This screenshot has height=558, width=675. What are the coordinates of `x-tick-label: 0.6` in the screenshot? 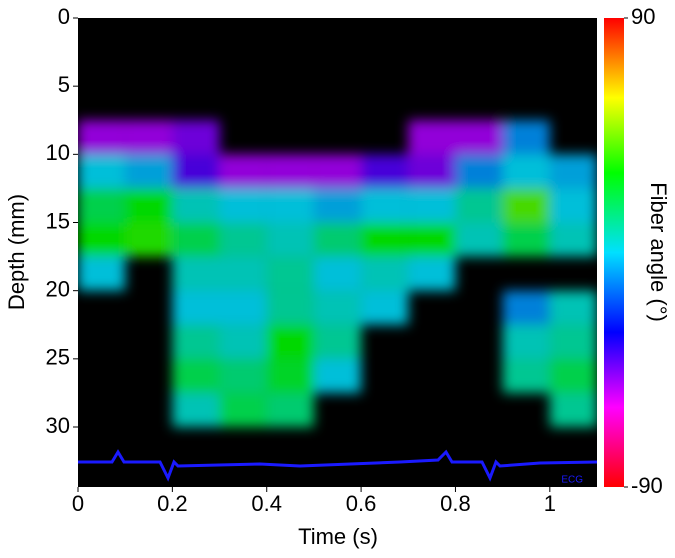 It's located at (361, 503).